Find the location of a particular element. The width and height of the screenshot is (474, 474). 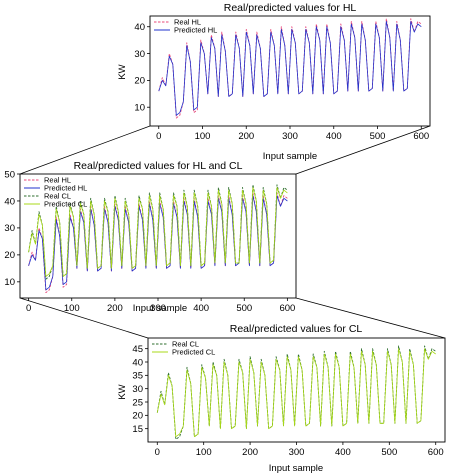

series-line-hl-pred is located at coordinates (290, 68).